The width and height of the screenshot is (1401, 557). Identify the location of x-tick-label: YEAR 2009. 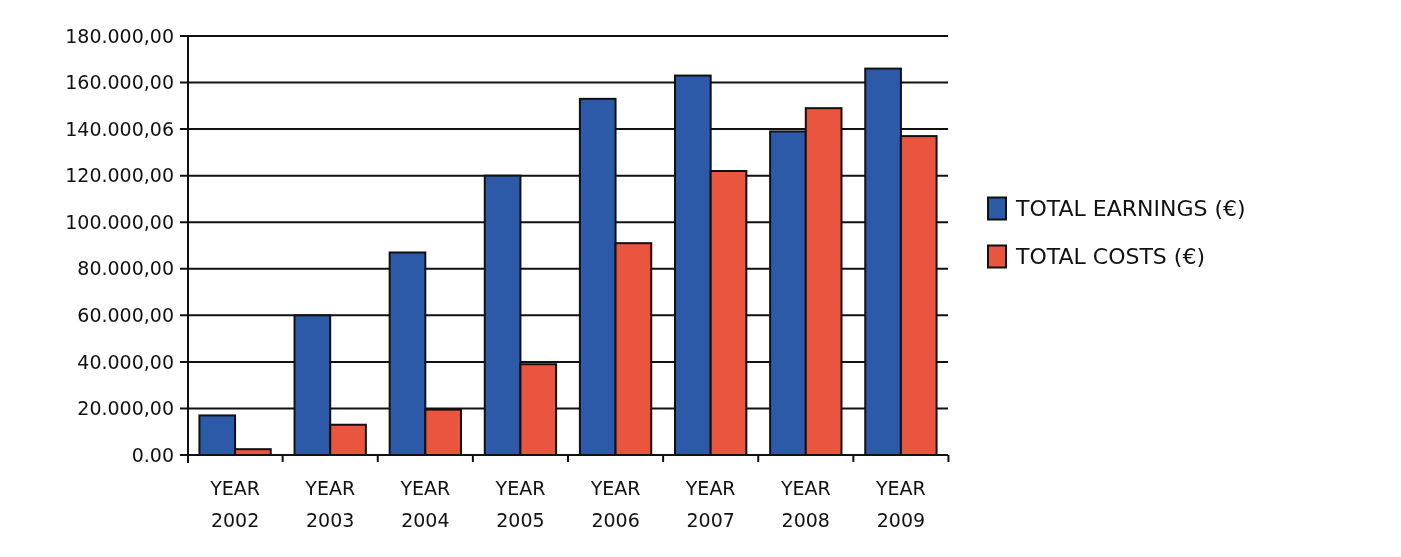
(900, 504).